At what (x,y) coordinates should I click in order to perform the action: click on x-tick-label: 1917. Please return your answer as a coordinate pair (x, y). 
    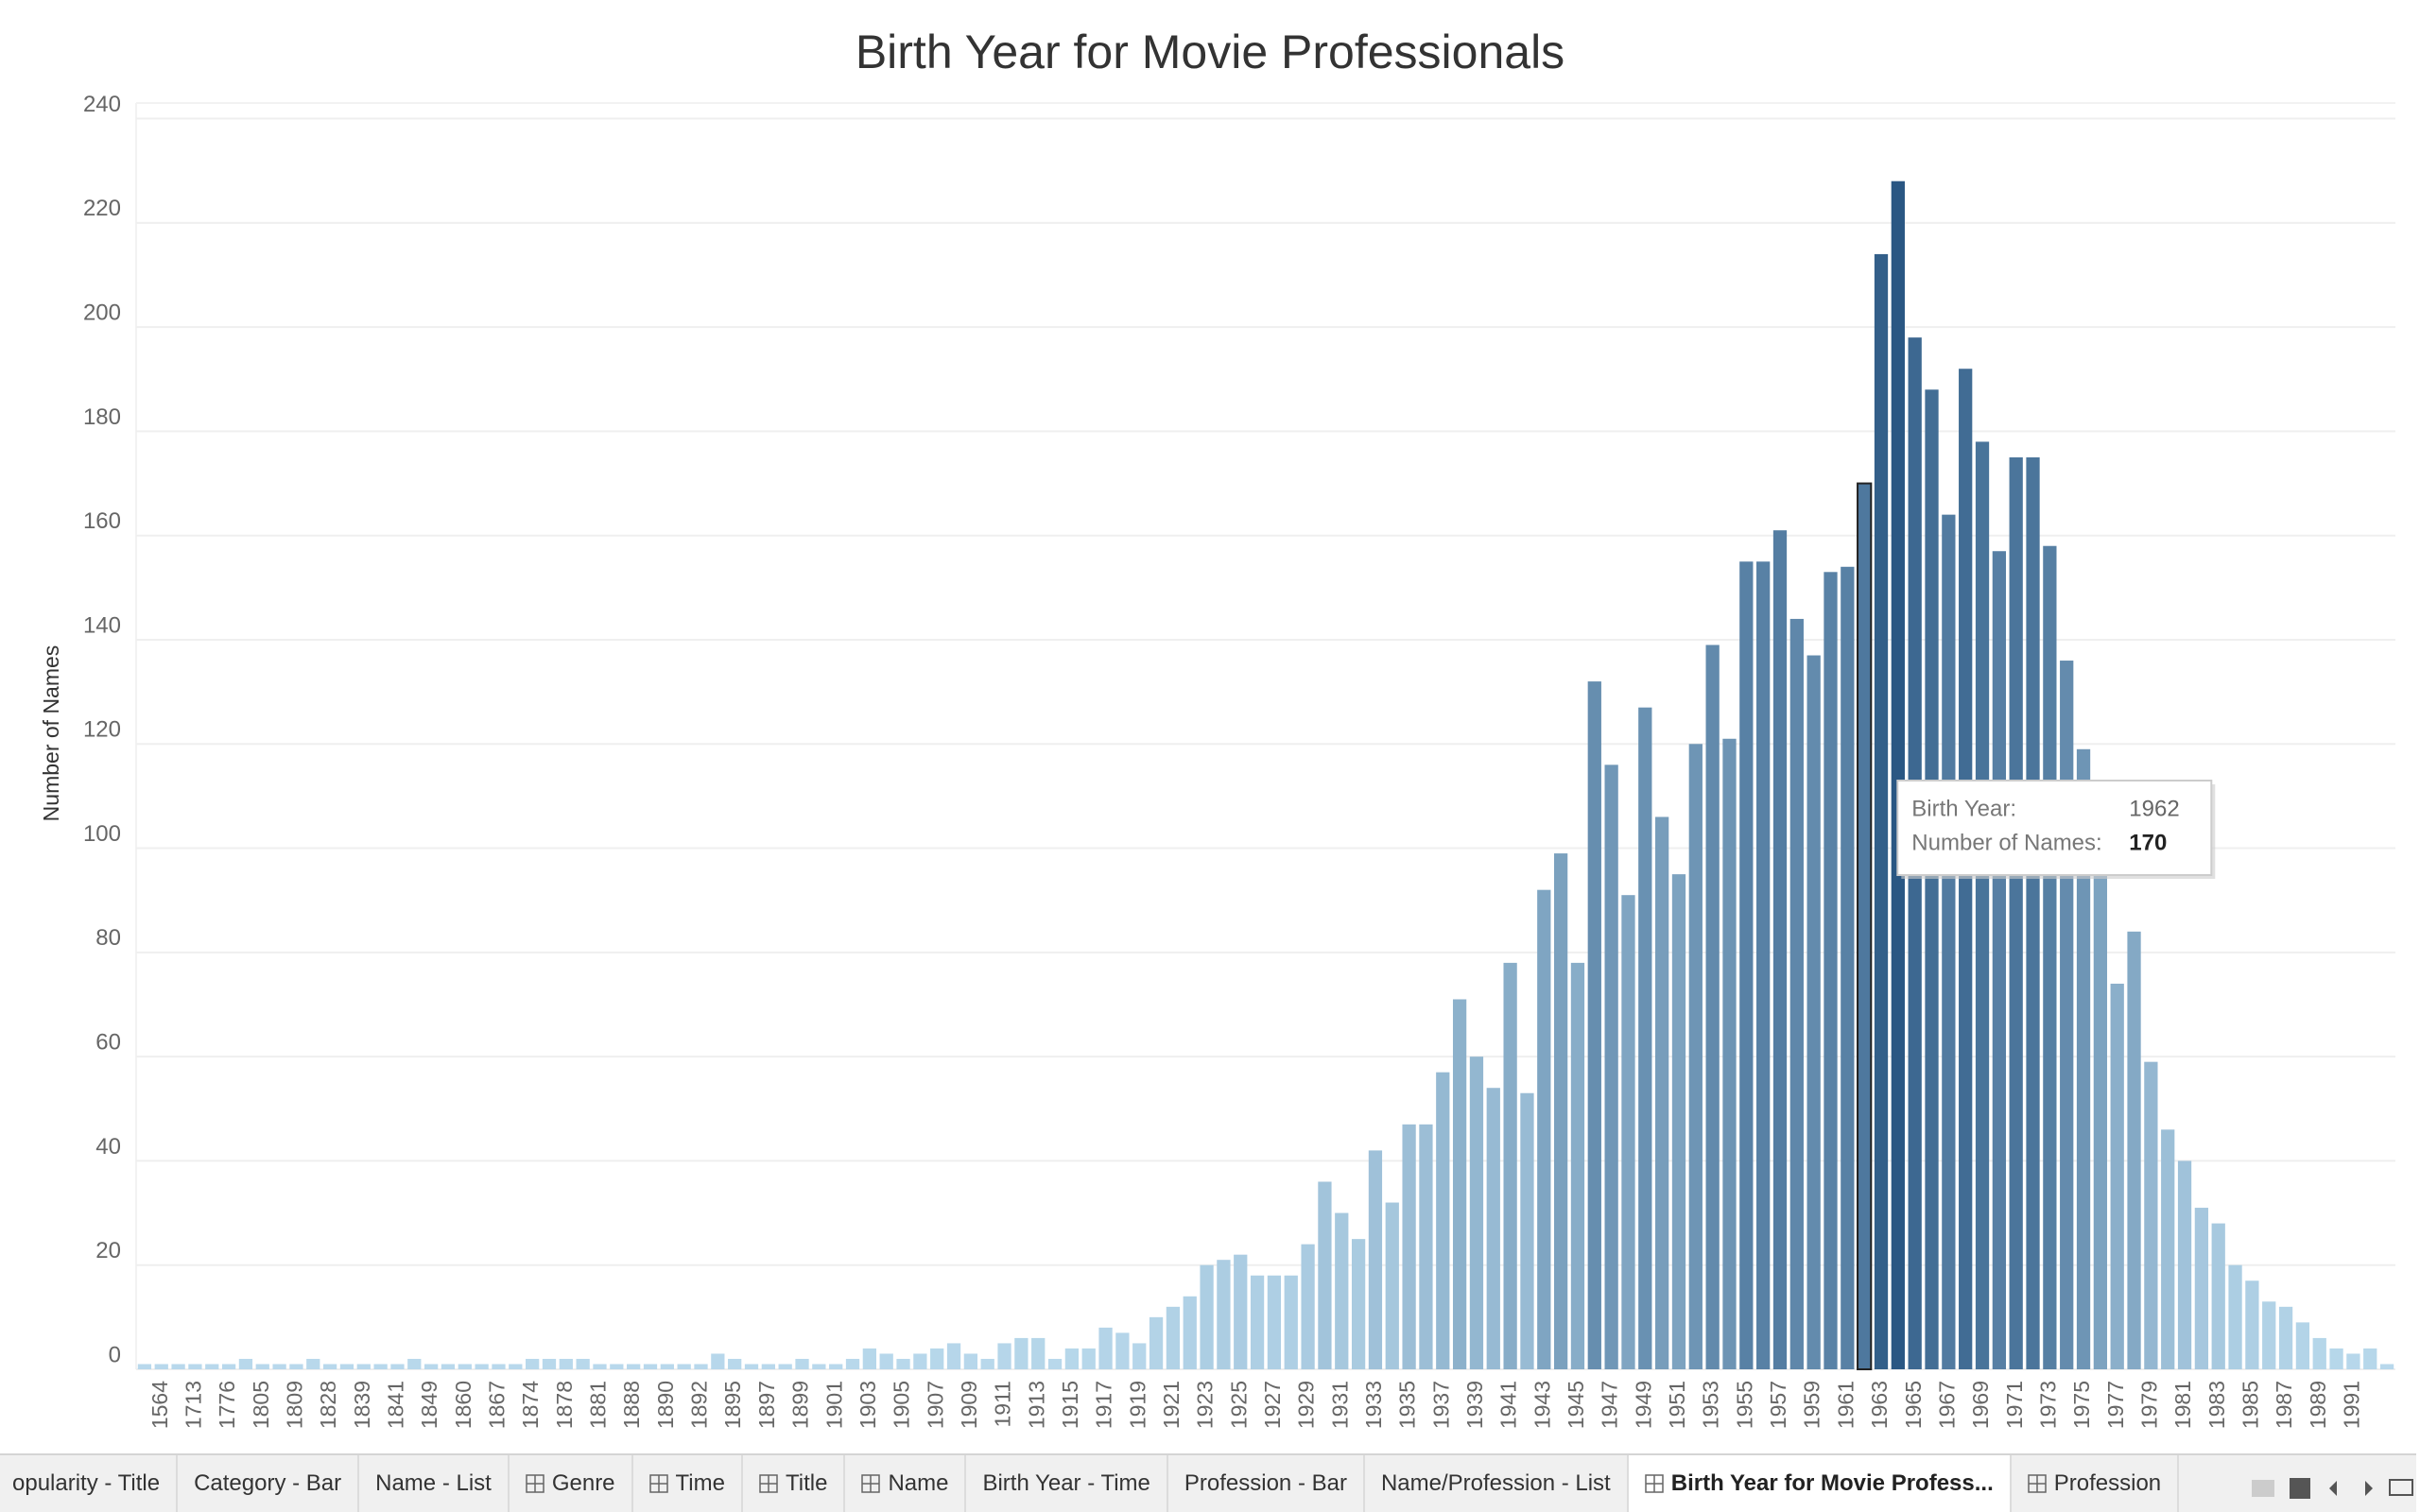
    Looking at the image, I should click on (1104, 1405).